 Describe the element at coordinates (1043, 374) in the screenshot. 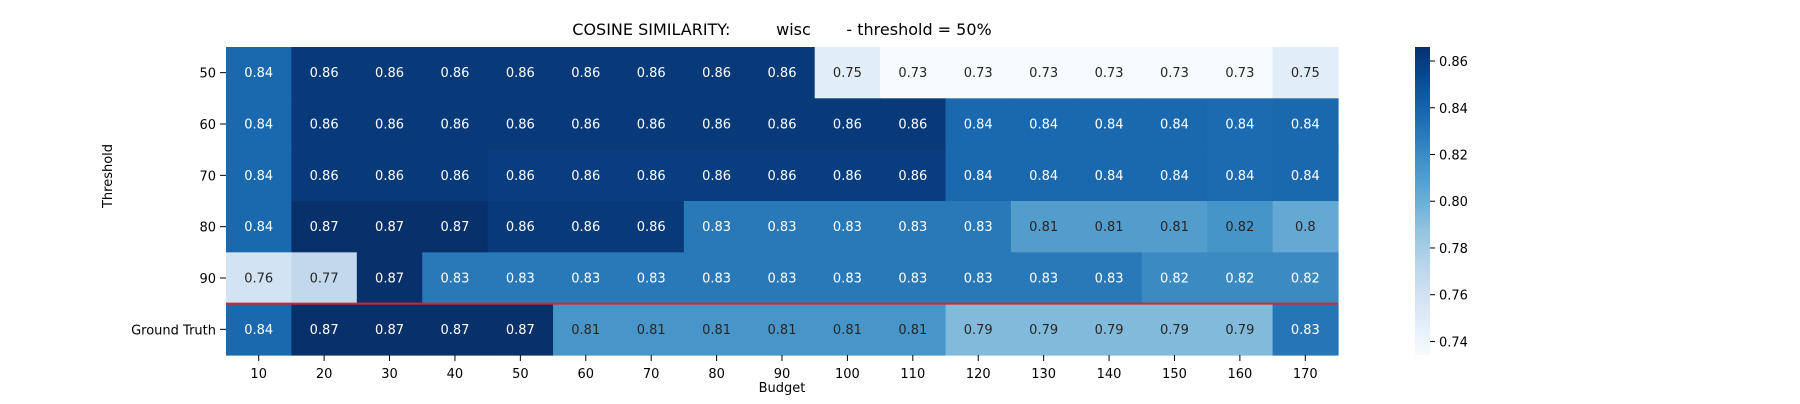

I see `x-tick-label: 130` at that location.